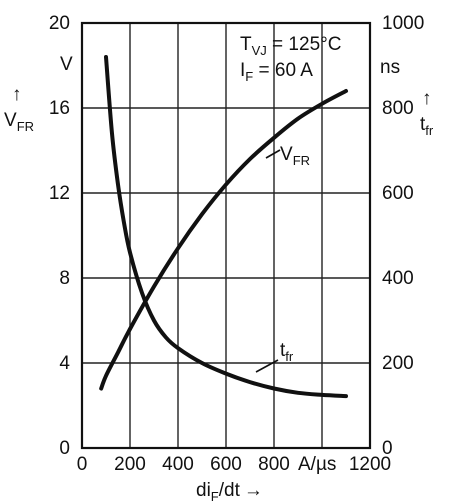 This screenshot has width=449, height=503. I want to click on x-tick-label: 400, so click(178, 464).